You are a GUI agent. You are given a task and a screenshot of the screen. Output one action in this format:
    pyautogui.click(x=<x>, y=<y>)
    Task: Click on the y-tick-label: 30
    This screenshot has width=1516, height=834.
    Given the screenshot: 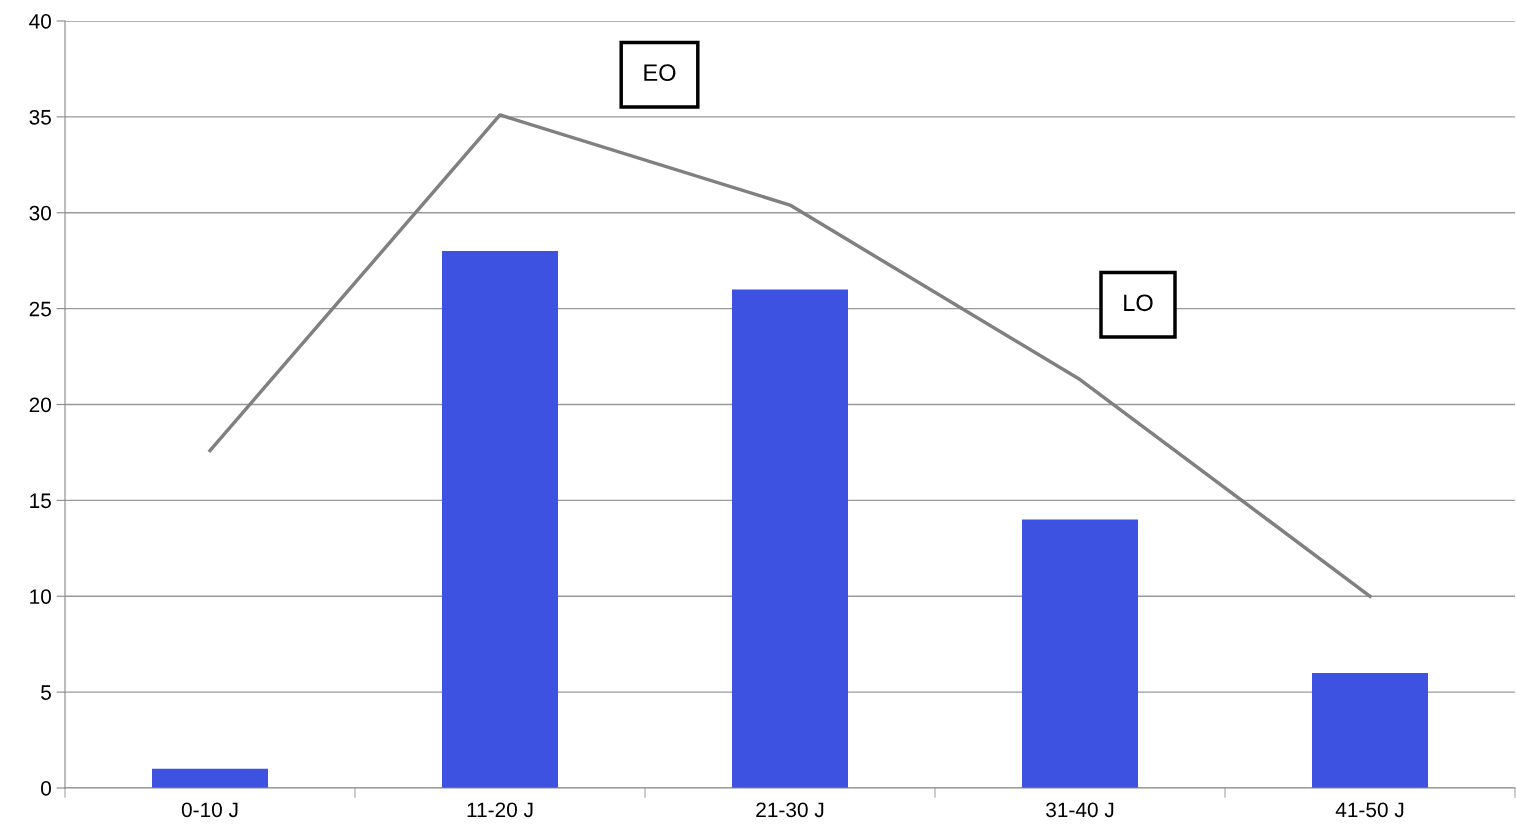 What is the action you would take?
    pyautogui.click(x=40, y=213)
    